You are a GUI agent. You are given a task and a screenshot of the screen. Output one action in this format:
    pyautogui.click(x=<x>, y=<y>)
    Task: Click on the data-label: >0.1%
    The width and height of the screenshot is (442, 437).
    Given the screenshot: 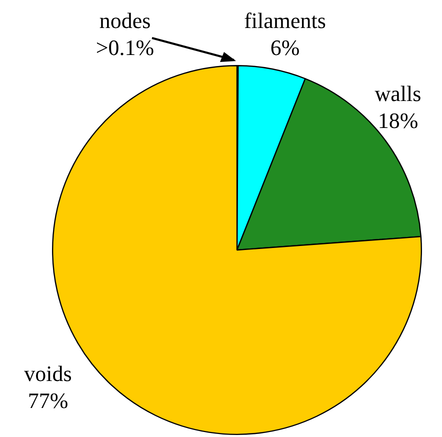 What is the action you would take?
    pyautogui.click(x=125, y=47)
    